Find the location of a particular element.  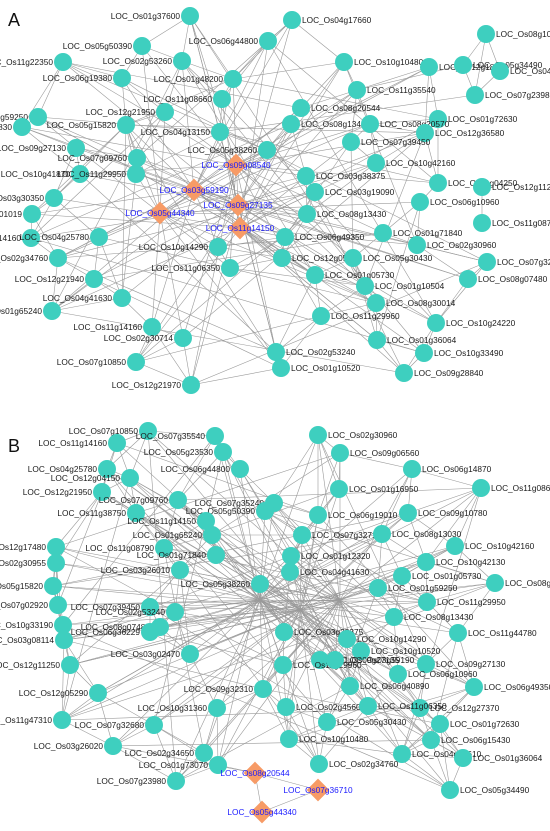

gene-node-label: LOC_Os04g32610 is located at coordinates (447, 754).